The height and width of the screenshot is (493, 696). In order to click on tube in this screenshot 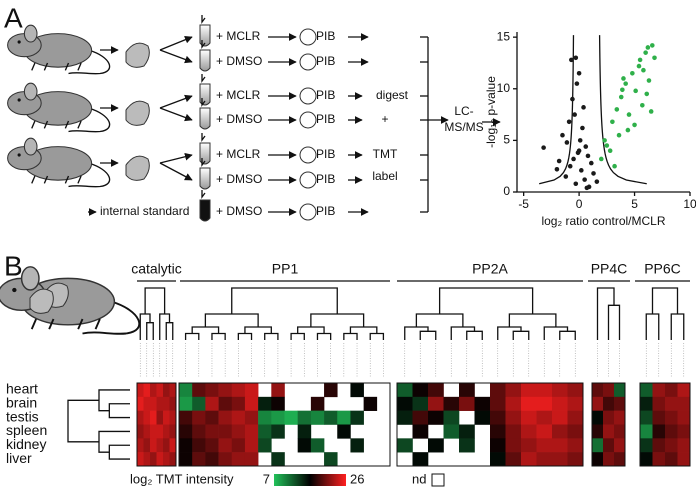, I will do `click(205, 118)`.